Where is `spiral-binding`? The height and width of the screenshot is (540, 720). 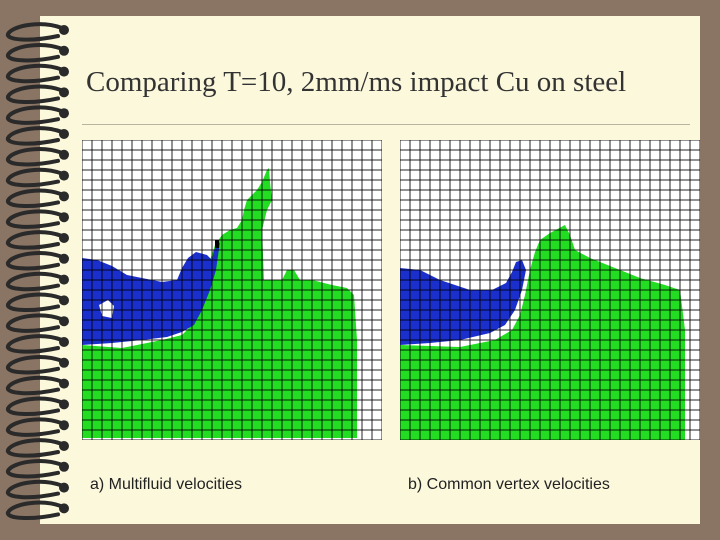
spiral-binding is located at coordinates (37, 271).